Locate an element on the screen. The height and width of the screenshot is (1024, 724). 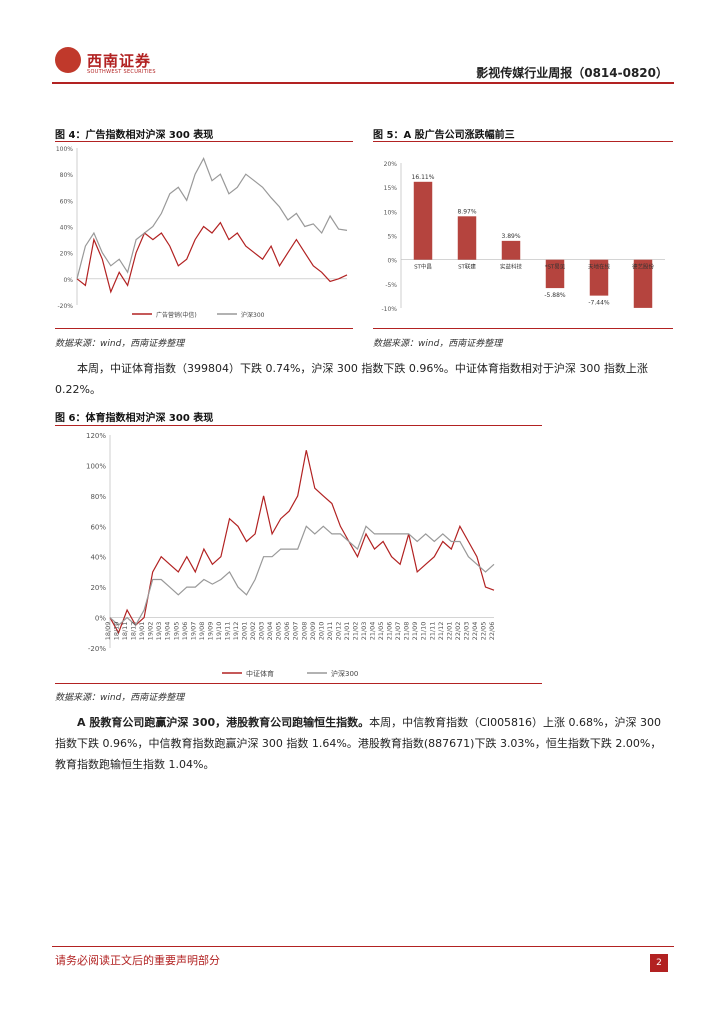
fig5-data-label: -7.44% is located at coordinates (599, 303).